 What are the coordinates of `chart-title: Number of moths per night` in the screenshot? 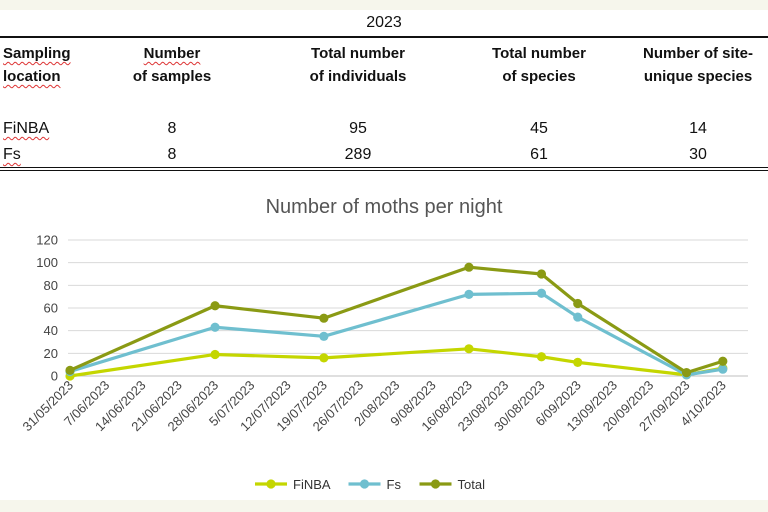 It's located at (384, 207).